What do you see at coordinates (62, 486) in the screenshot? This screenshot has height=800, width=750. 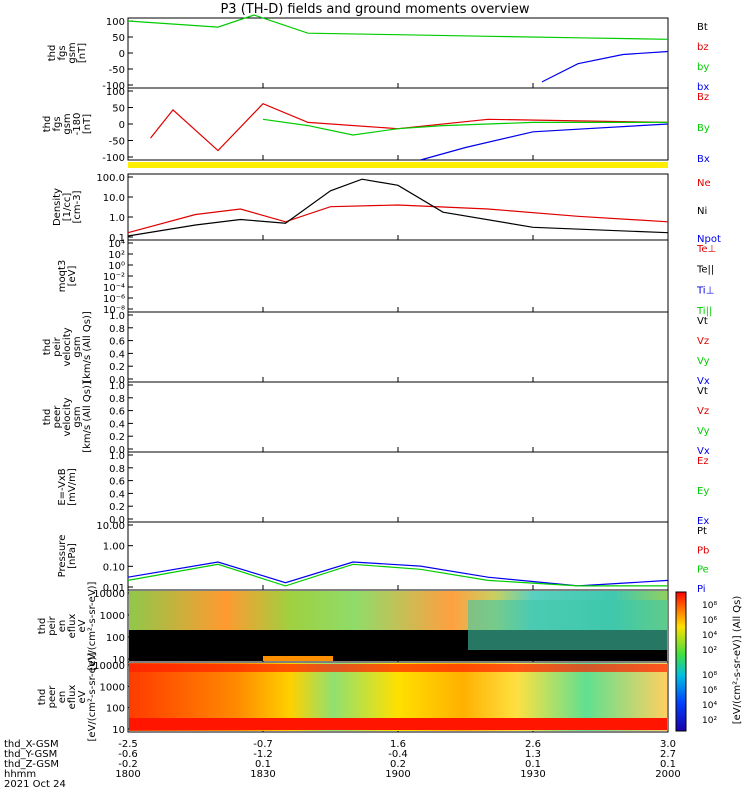 I see `y-axis-label-line: E=-VxB` at bounding box center [62, 486].